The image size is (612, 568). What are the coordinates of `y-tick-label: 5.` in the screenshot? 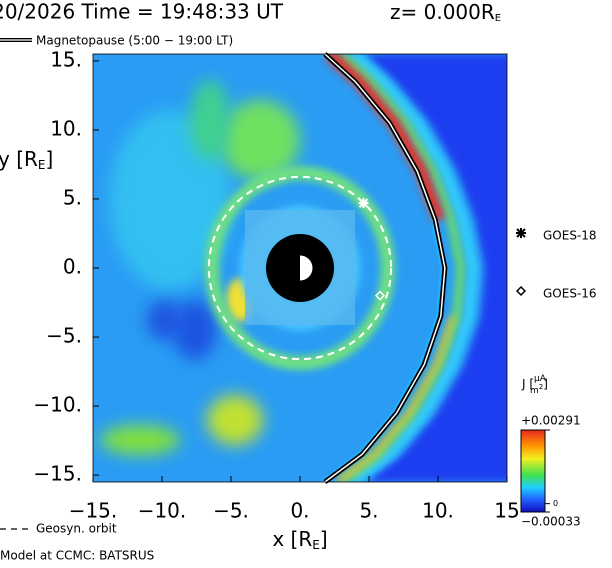 It's located at (72, 197).